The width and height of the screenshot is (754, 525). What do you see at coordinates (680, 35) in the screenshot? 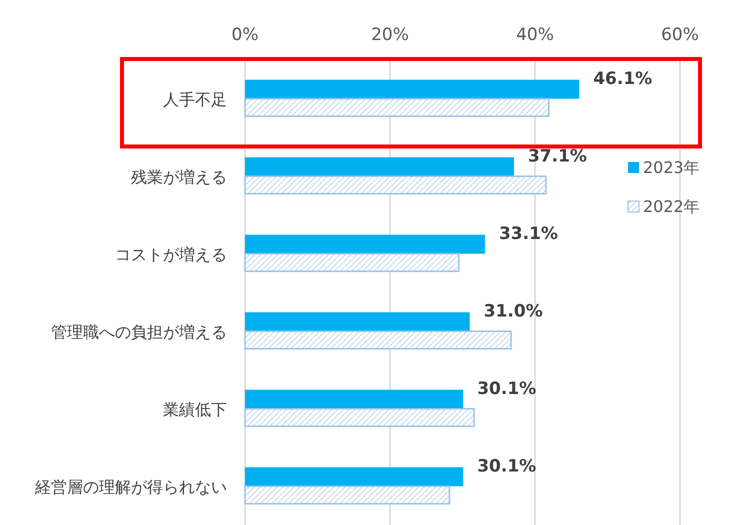
I see `x-tick-label: 60%` at bounding box center [680, 35].